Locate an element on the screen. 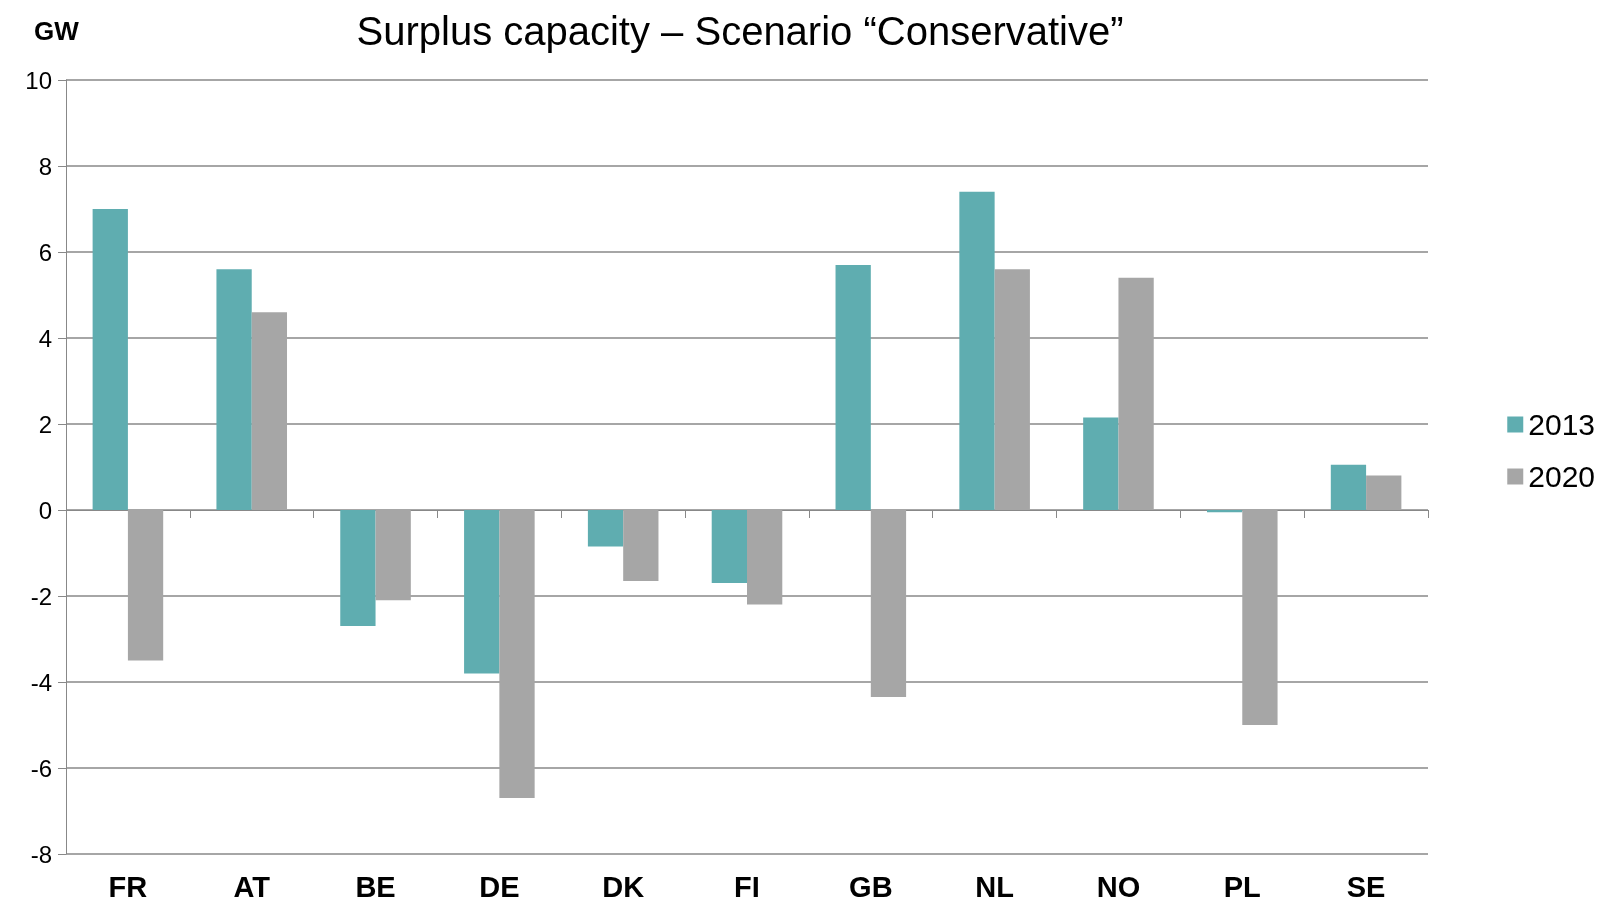  y-tick-label: -6 is located at coordinates (41, 768).